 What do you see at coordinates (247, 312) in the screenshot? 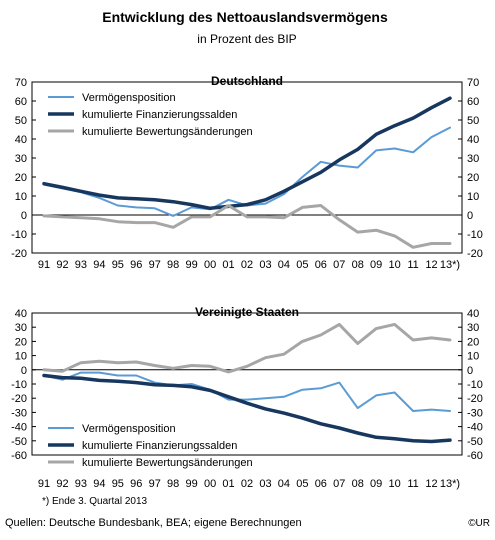
I see `panel-title: Vereinigte Staaten` at bounding box center [247, 312].